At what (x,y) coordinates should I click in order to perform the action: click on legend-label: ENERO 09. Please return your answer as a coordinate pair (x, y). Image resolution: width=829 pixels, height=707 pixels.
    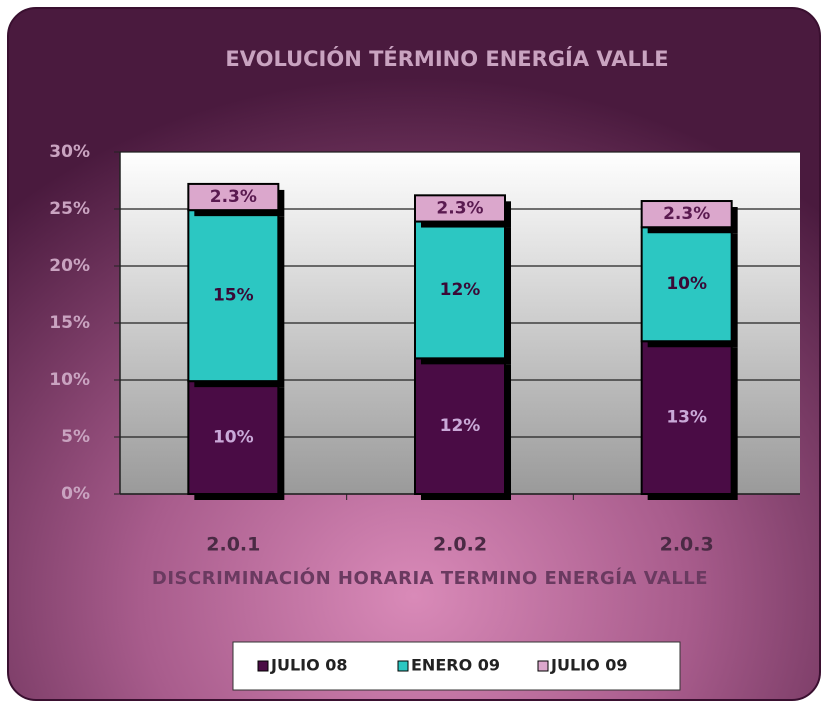
    Looking at the image, I should click on (455, 665).